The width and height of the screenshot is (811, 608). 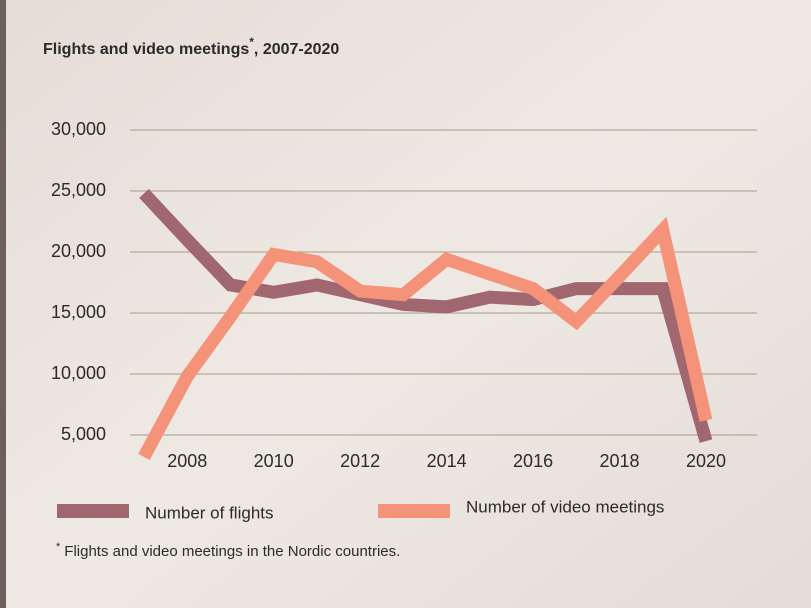 What do you see at coordinates (78, 129) in the screenshot?
I see `y-tick-label: 30,000` at bounding box center [78, 129].